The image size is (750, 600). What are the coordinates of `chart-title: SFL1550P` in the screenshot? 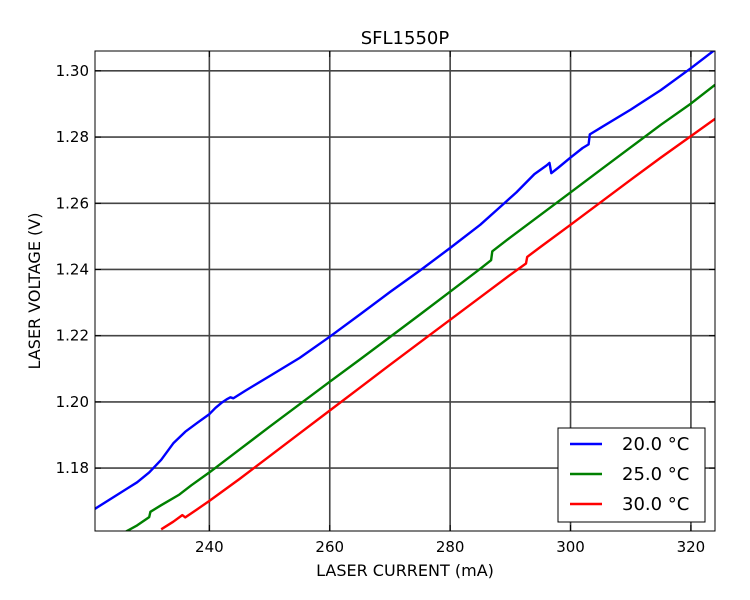 It's located at (405, 38).